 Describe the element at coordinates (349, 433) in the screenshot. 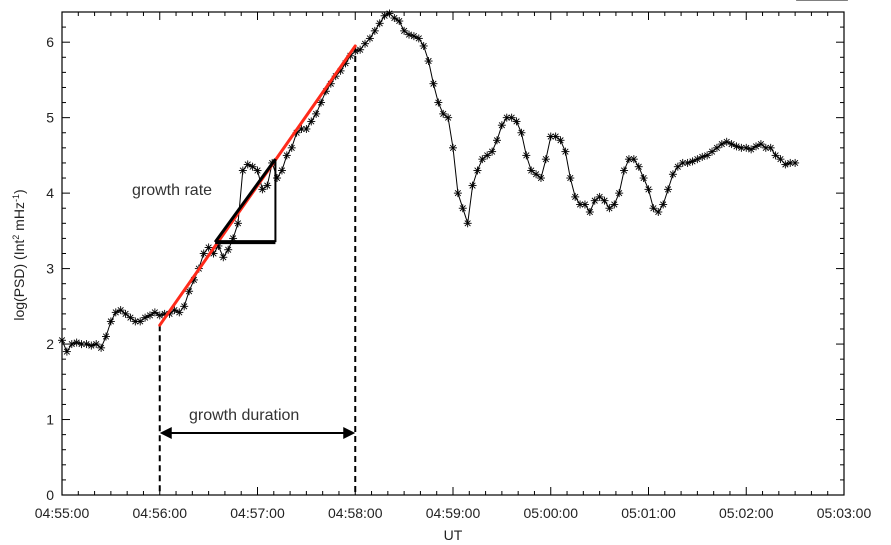

I see `arrow-head-right` at that location.